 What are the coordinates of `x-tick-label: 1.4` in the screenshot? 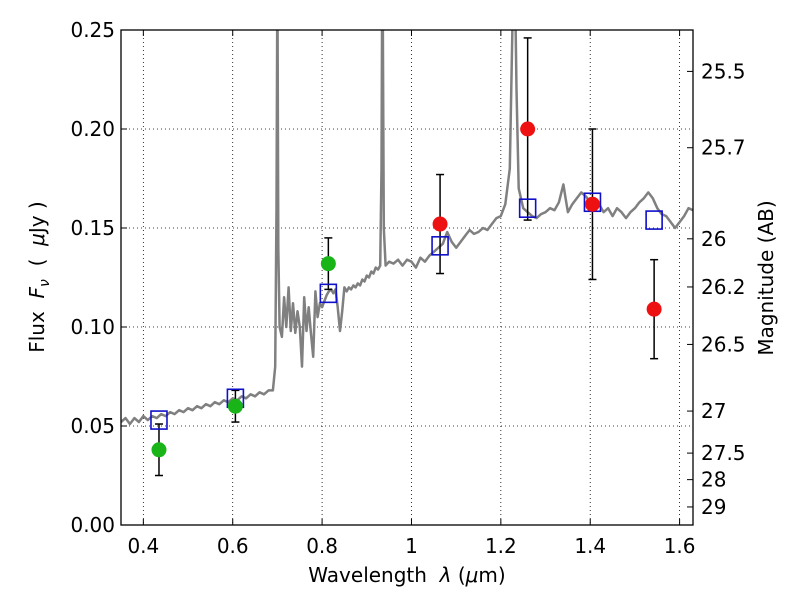 It's located at (590, 546).